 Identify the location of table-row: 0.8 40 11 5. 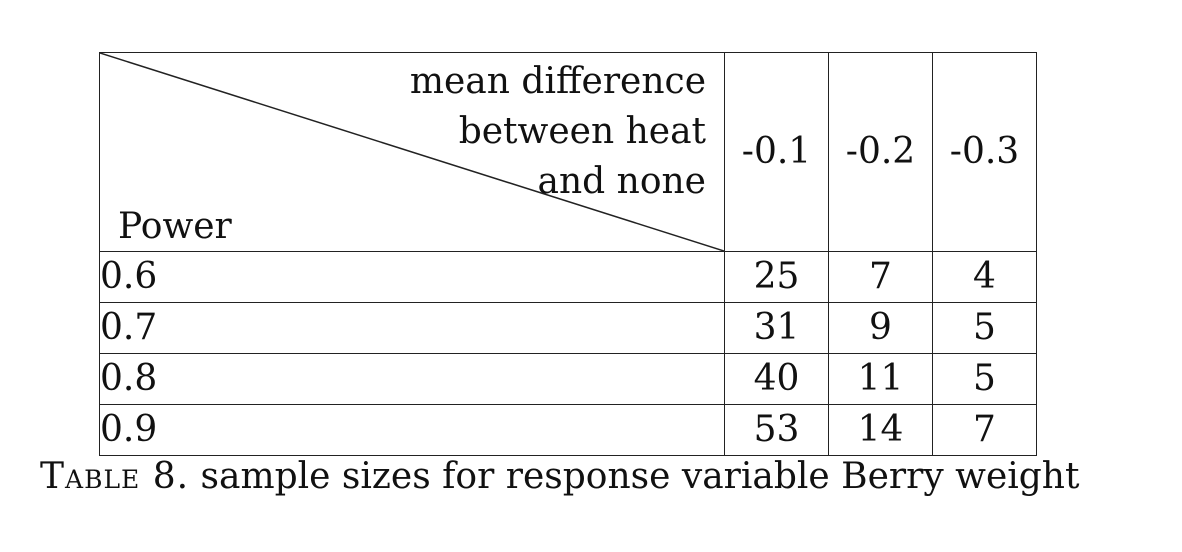
(568, 379).